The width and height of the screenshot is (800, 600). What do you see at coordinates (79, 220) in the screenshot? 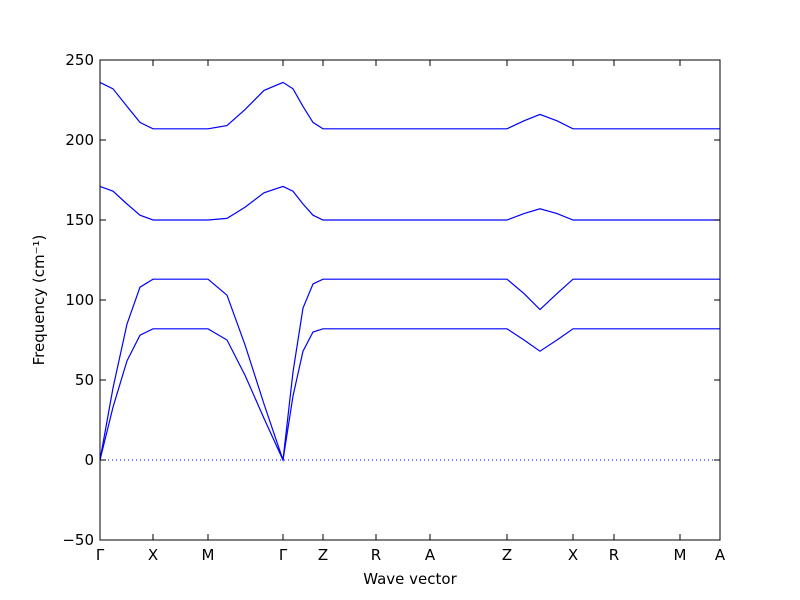
I see `y-tick-label: 150` at bounding box center [79, 220].